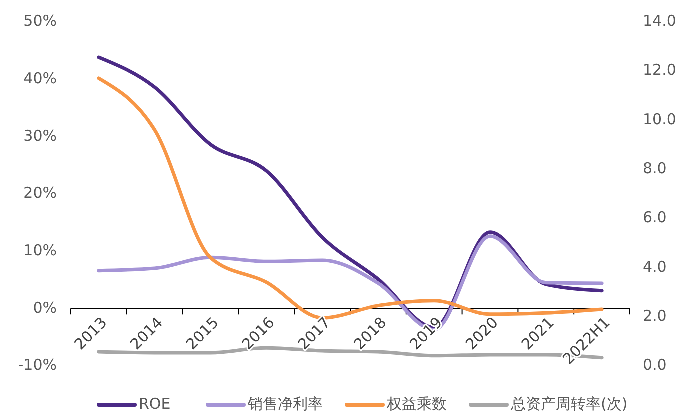 The width and height of the screenshot is (689, 416). Describe the element at coordinates (655, 365) in the screenshot. I see `y2-tick-label: 0.0` at that location.